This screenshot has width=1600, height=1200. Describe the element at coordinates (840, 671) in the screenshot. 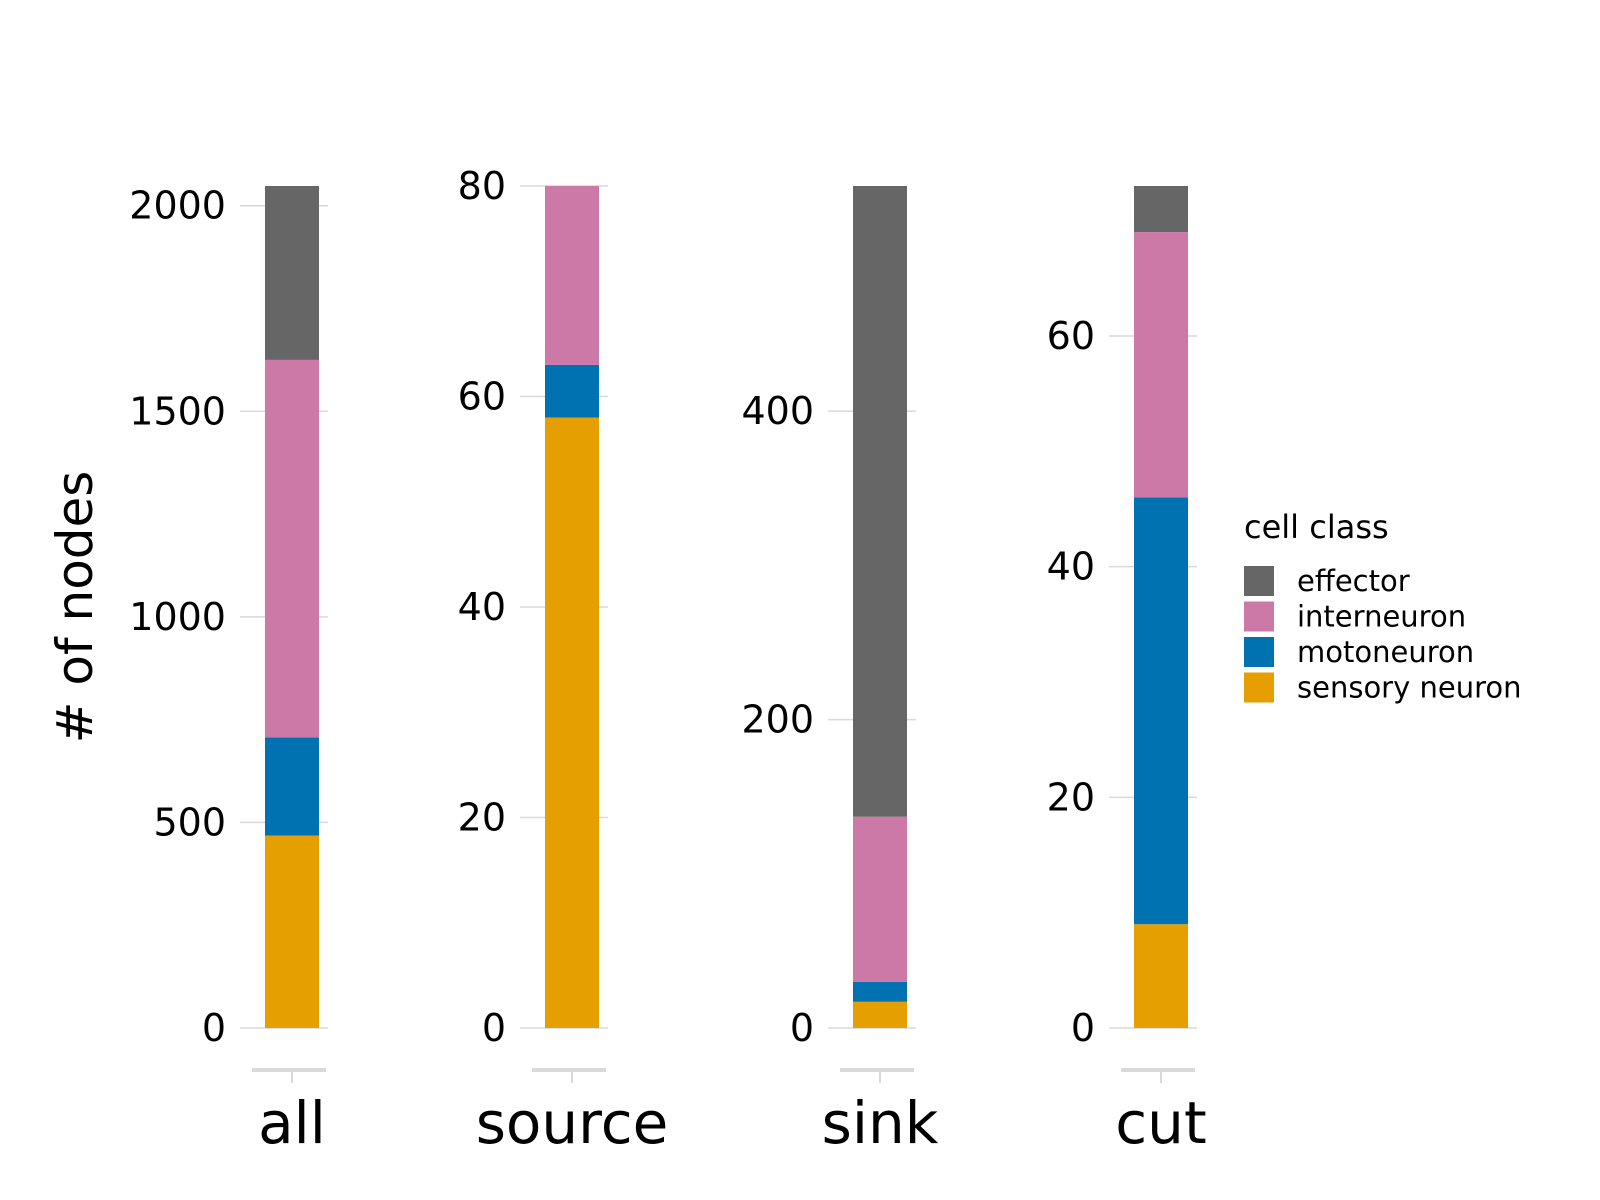

I see `panel-sink: 0 200 400 sink` at that location.